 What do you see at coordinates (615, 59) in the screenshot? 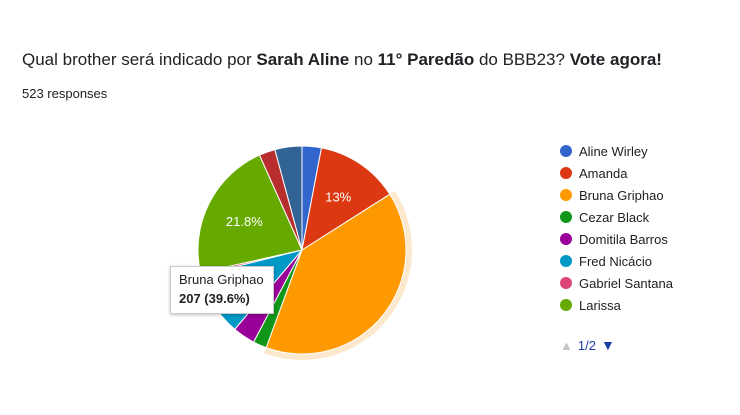
I see `title-part: Vote agora!` at bounding box center [615, 59].